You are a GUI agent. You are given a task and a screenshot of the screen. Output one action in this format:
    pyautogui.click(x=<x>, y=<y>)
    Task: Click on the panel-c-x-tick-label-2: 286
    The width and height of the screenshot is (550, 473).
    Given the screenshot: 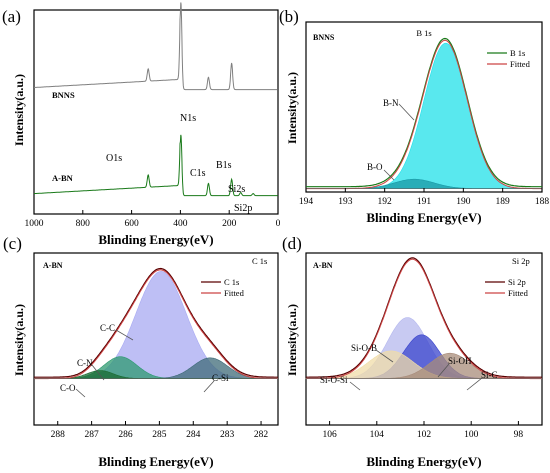 What is the action you would take?
    pyautogui.click(x=125, y=435)
    